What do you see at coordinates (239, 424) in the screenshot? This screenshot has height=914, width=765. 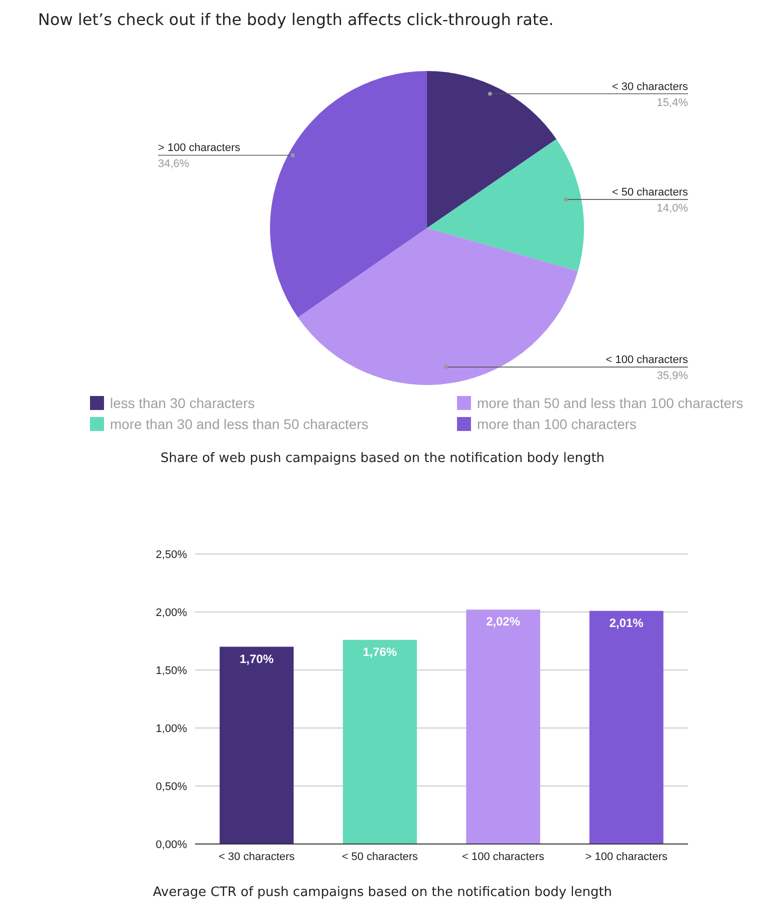 I see `legend-label: more than 30 and less than 50 characters` at bounding box center [239, 424].